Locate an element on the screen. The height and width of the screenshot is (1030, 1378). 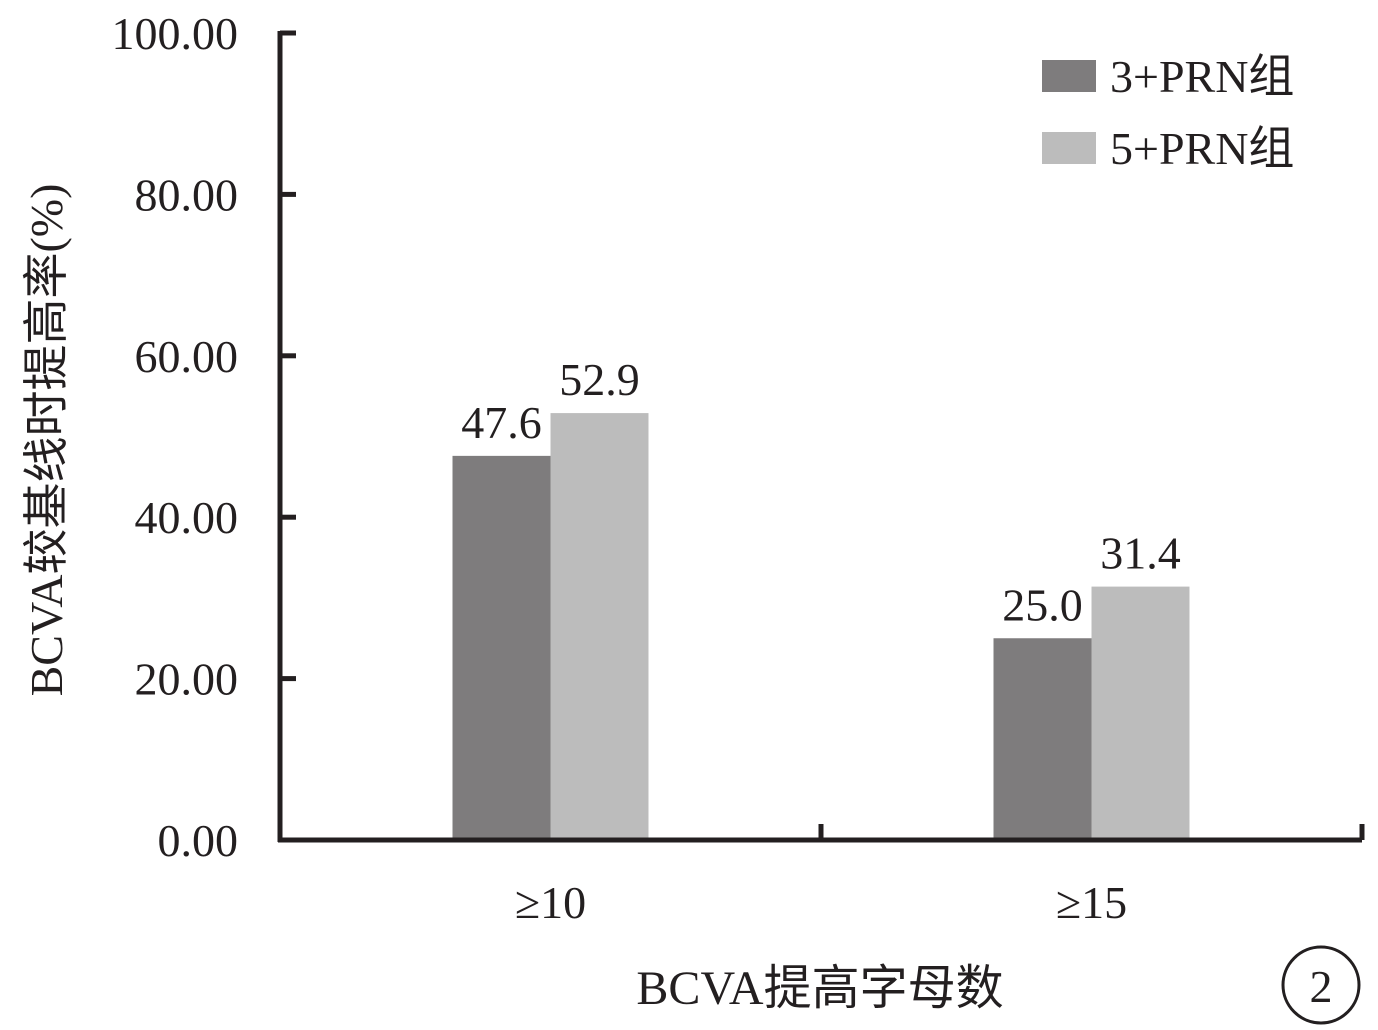
data-label-series-2-cat-1: 52.9 is located at coordinates (599, 379).